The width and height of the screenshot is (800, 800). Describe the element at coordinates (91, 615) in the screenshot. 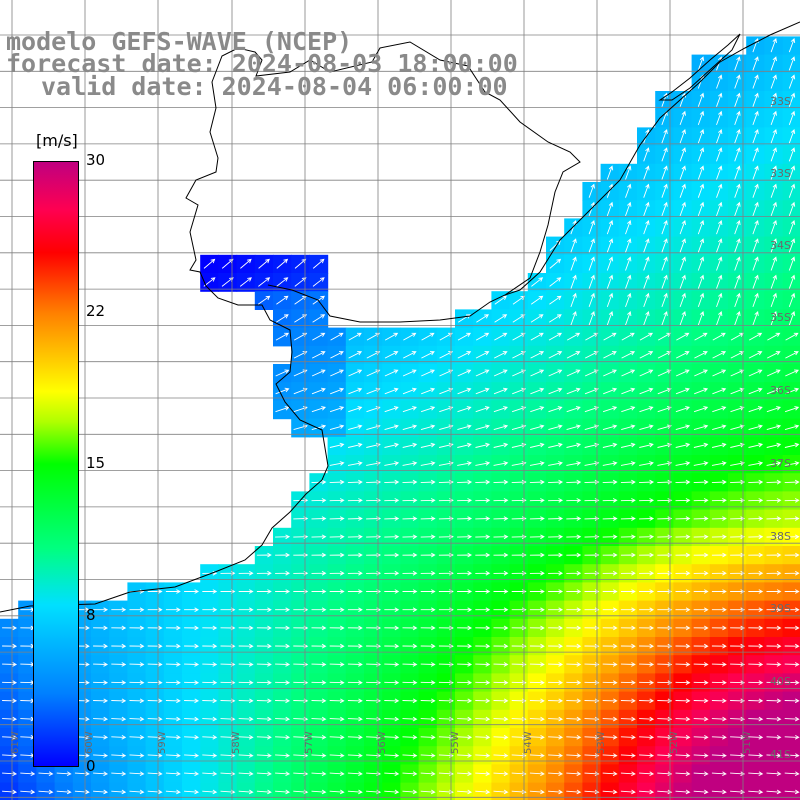

I see `colorbar-tick-8: 8` at that location.